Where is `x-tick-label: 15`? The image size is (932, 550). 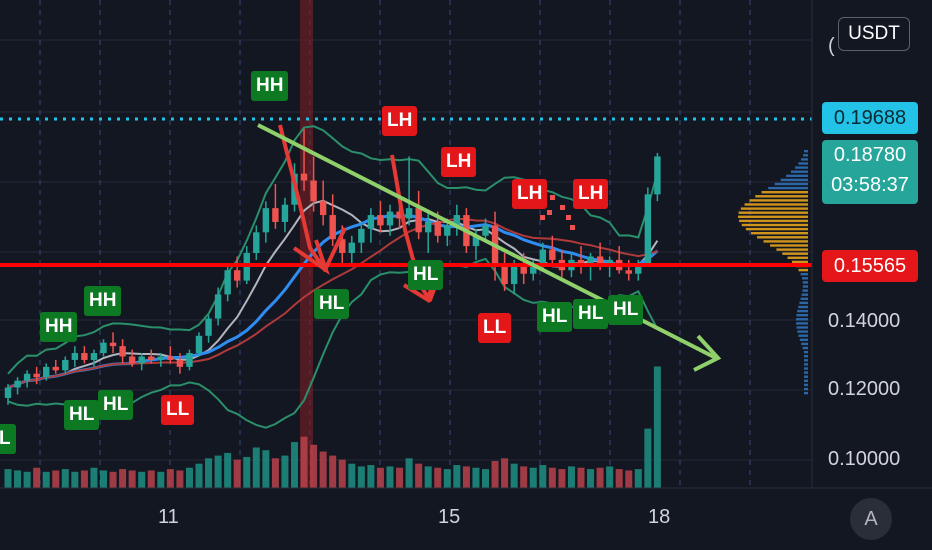 x-tick-label: 15 is located at coordinates (449, 517).